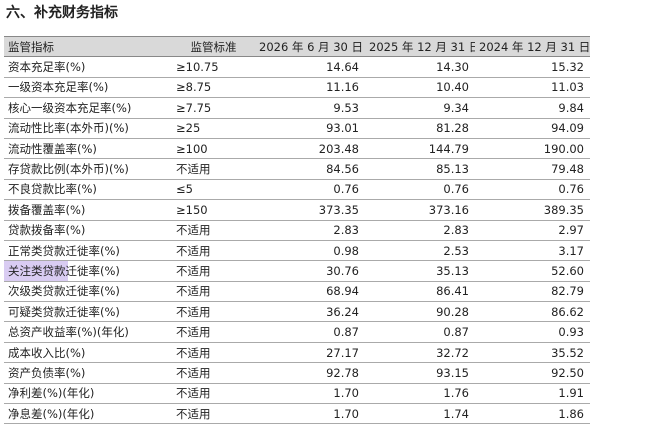 This screenshot has width=660, height=428. I want to click on indicator-name: 净利差(%)(年化), so click(88, 394).